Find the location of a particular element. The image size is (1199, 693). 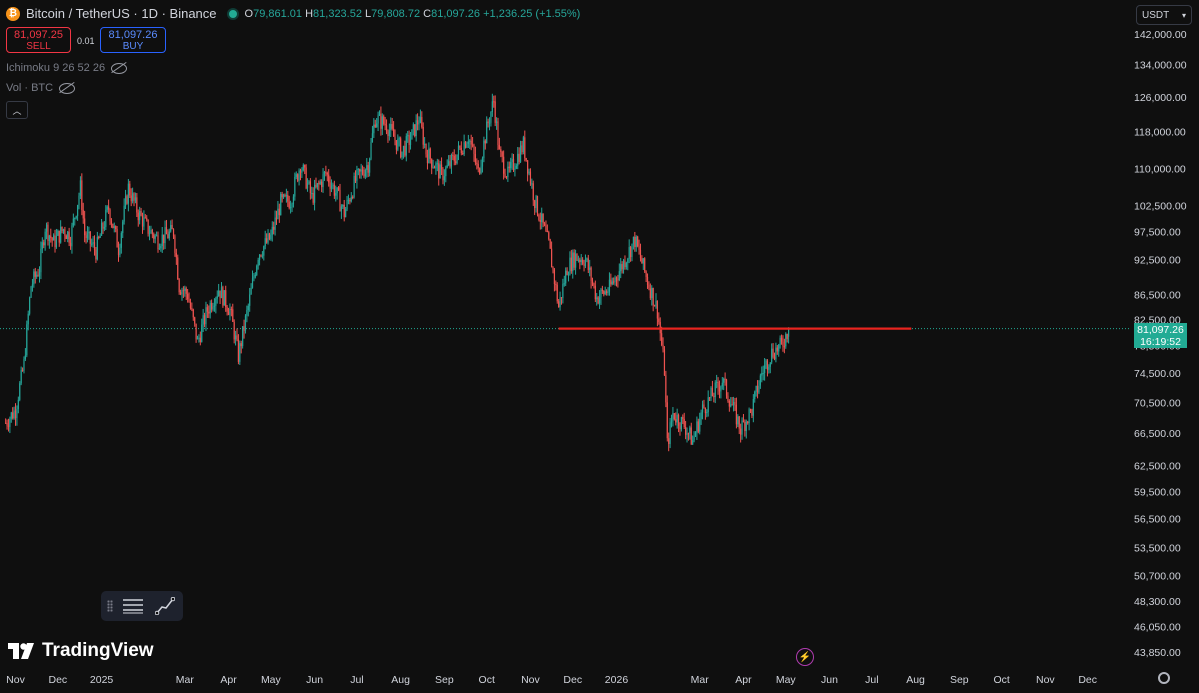

lightning-icon: ⚡ is located at coordinates (805, 657).